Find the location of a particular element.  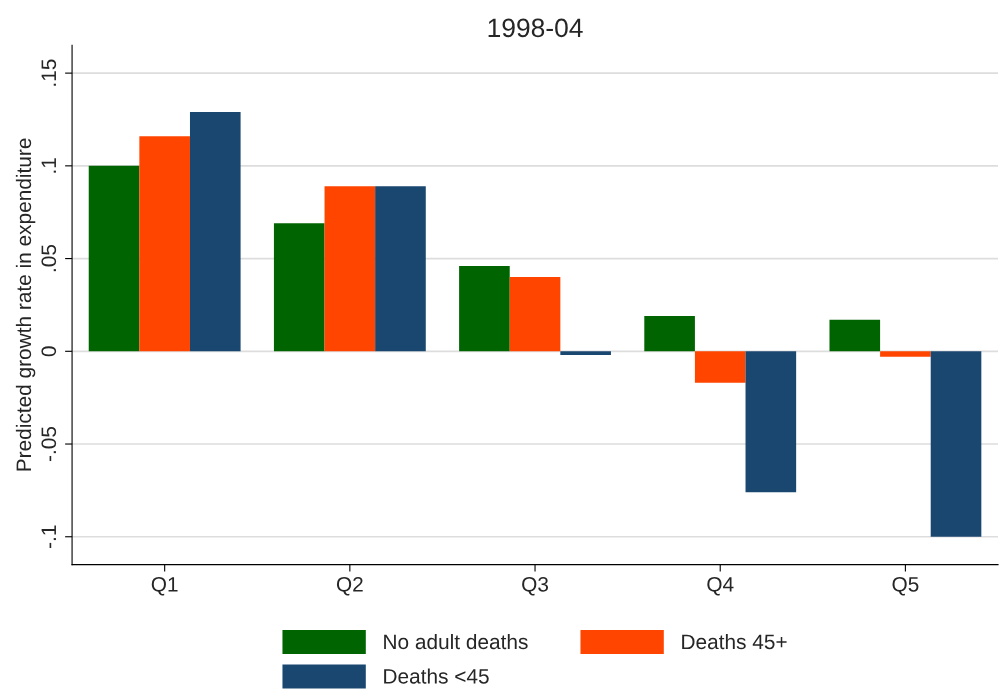

y-tick-label: .1 is located at coordinates (48, 165).